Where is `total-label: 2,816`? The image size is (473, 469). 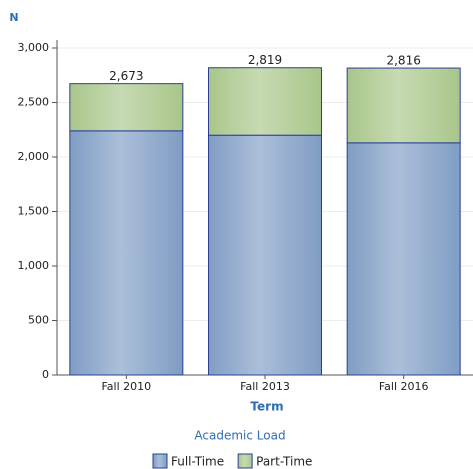 total-label: 2,816 is located at coordinates (403, 61).